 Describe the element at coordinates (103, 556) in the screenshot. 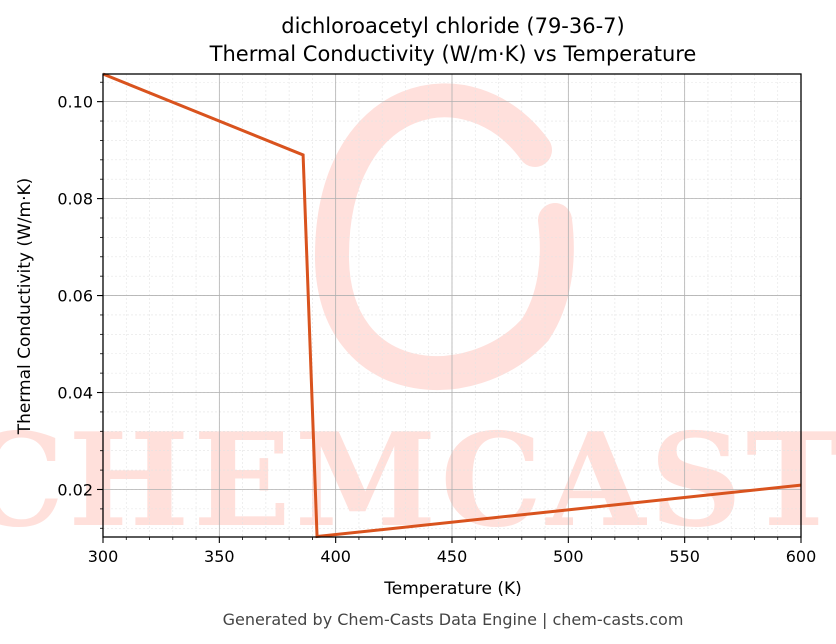

I see `x-tick-label: 300` at that location.